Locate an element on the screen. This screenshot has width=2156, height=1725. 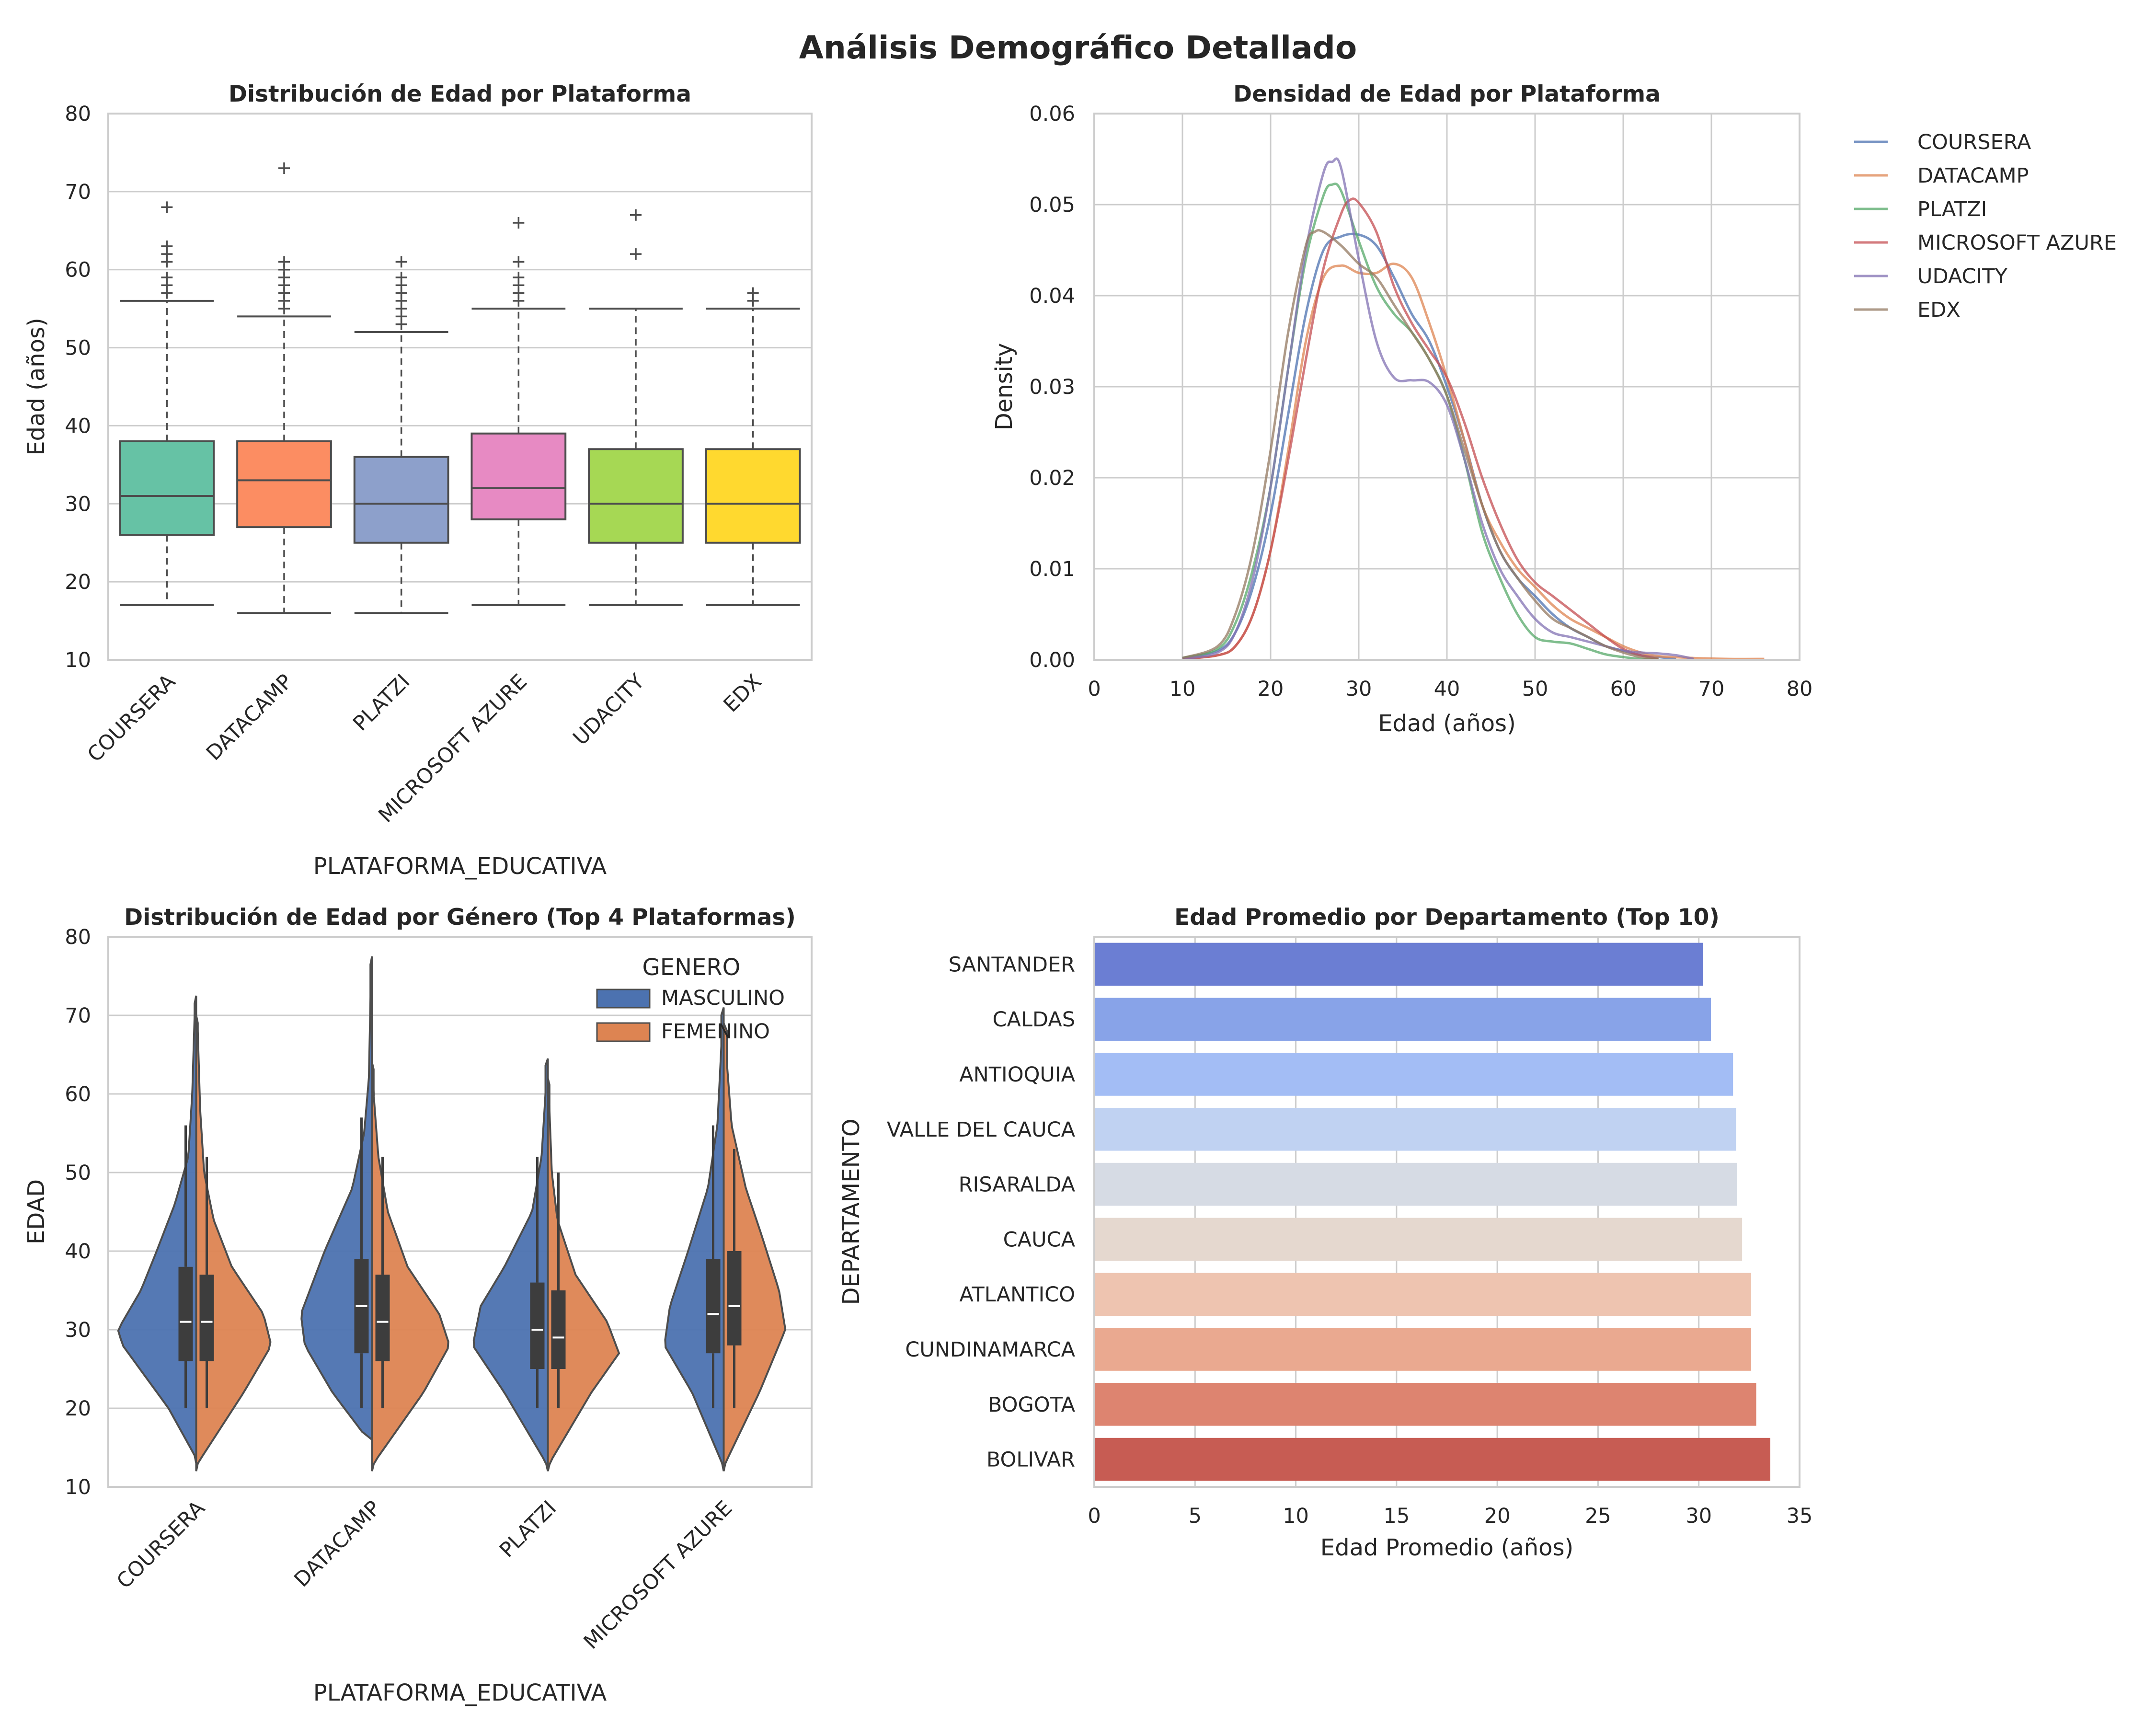
density-x-label: Edad (años) is located at coordinates (1447, 723).